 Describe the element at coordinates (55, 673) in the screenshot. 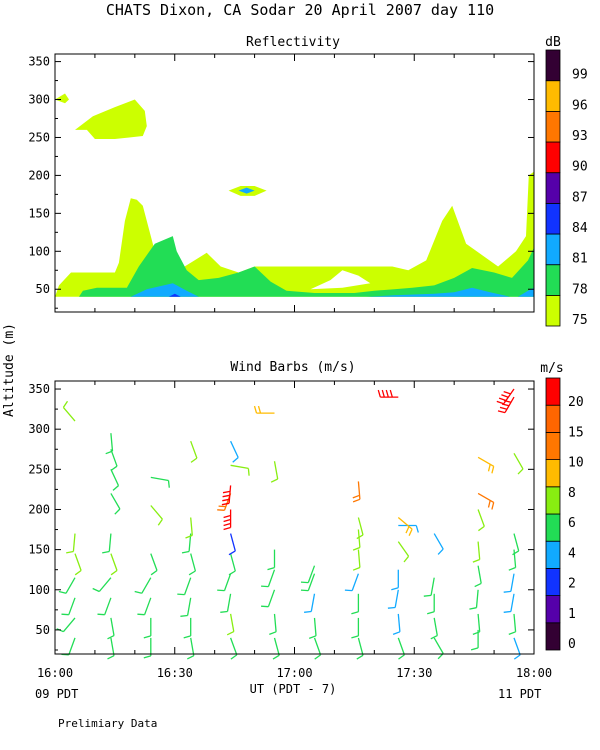

I see `x-tick-label: 16:00` at that location.